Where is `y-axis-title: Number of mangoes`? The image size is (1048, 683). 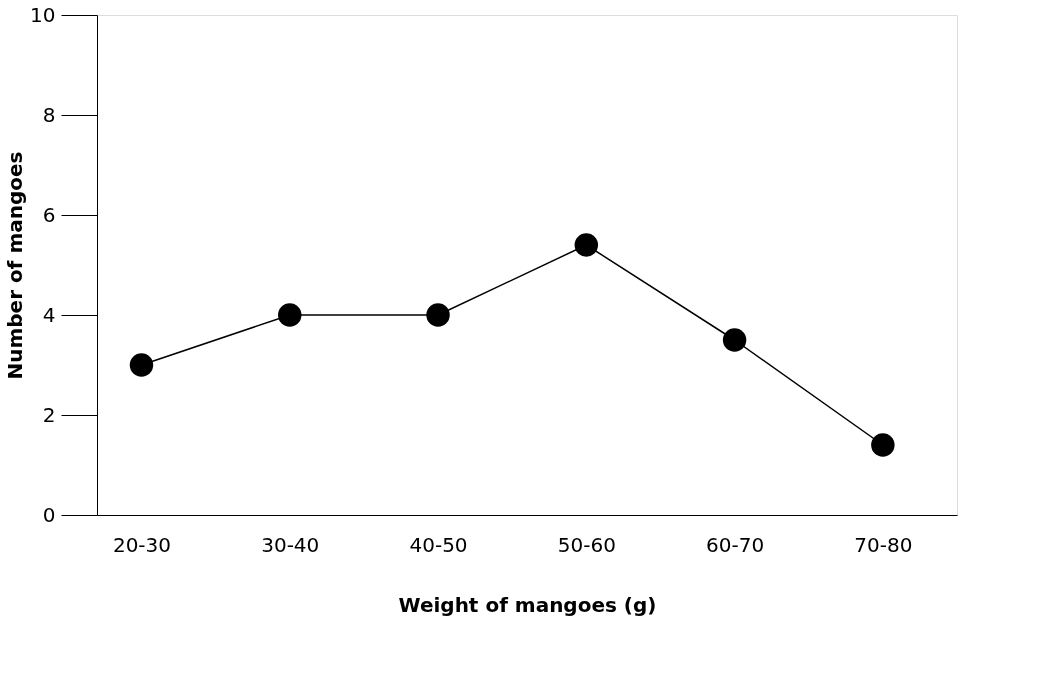 y-axis-title: Number of mangoes is located at coordinates (15, 265).